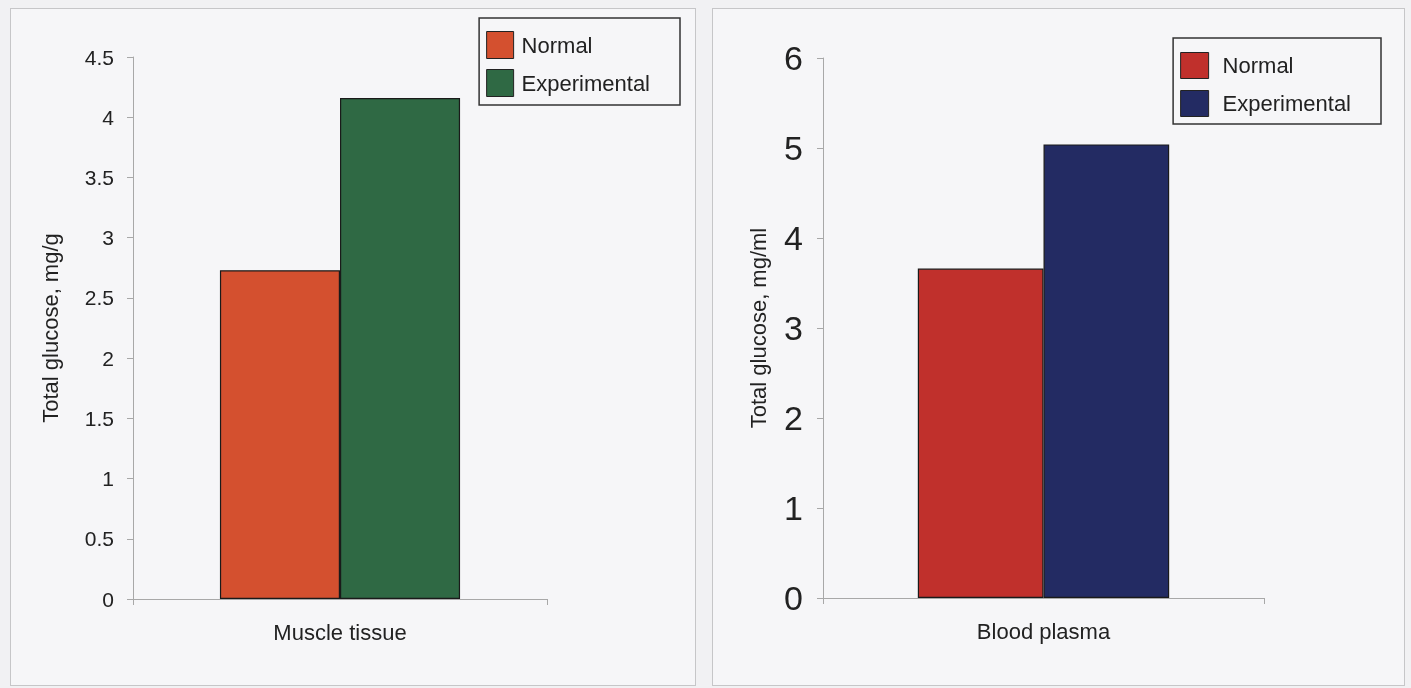  Describe the element at coordinates (99, 539) in the screenshot. I see `y-tick-label: 0.5` at that location.